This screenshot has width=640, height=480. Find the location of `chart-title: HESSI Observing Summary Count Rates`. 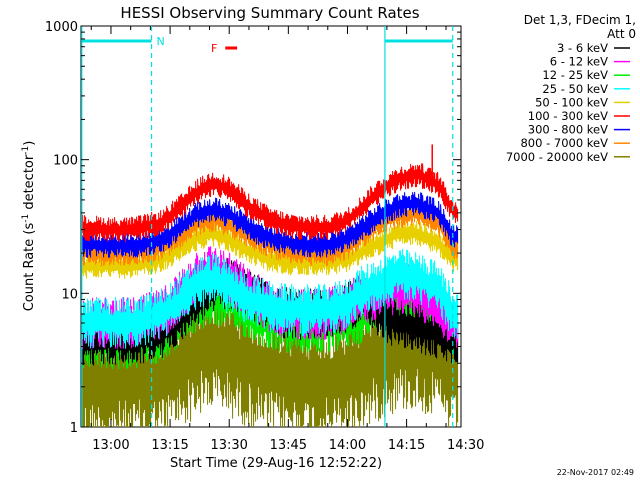

chart-title: HESSI Observing Summary Count Rates is located at coordinates (269, 13).